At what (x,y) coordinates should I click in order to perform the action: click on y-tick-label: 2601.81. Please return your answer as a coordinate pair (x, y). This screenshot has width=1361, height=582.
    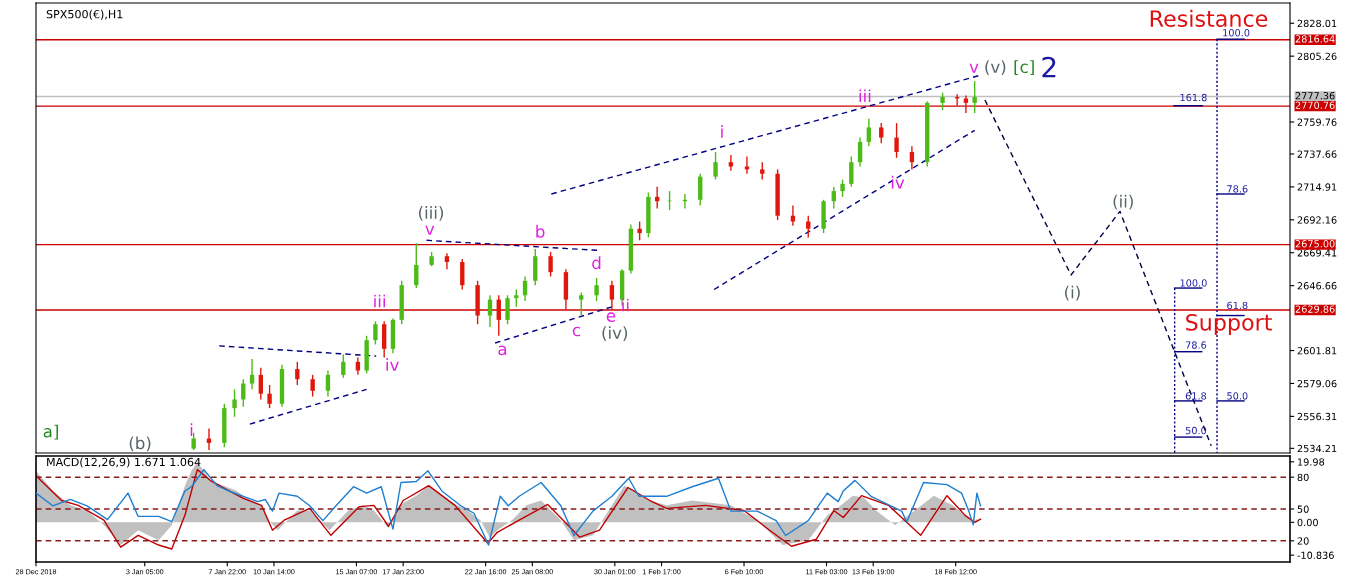
    Looking at the image, I should click on (1317, 351).